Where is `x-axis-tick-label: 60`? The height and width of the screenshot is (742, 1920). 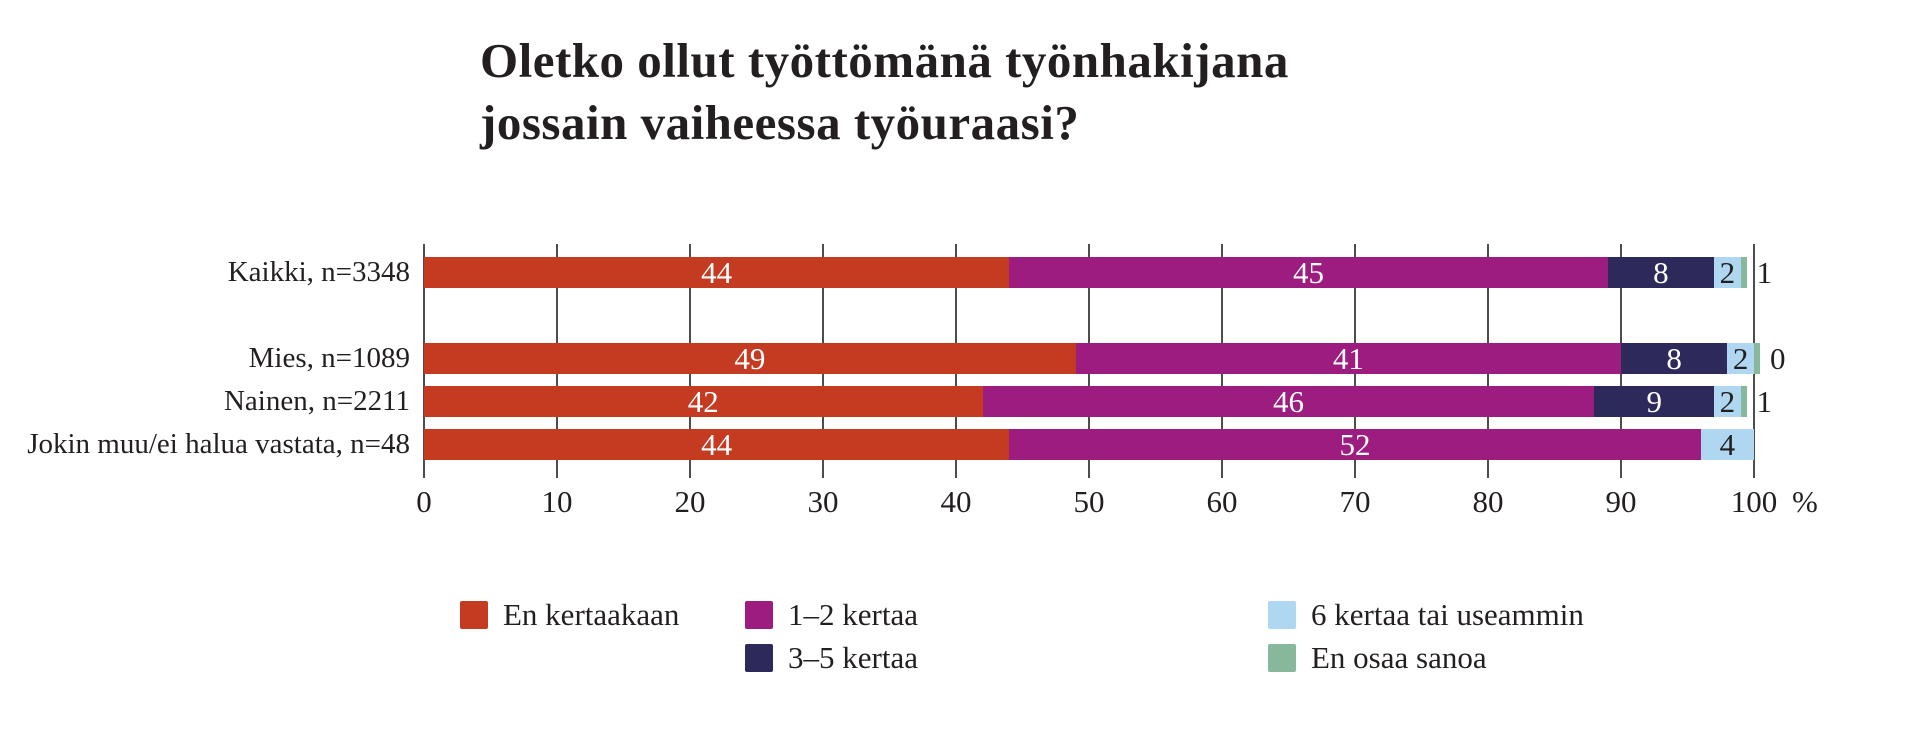
x-axis-tick-label: 60 is located at coordinates (1222, 501).